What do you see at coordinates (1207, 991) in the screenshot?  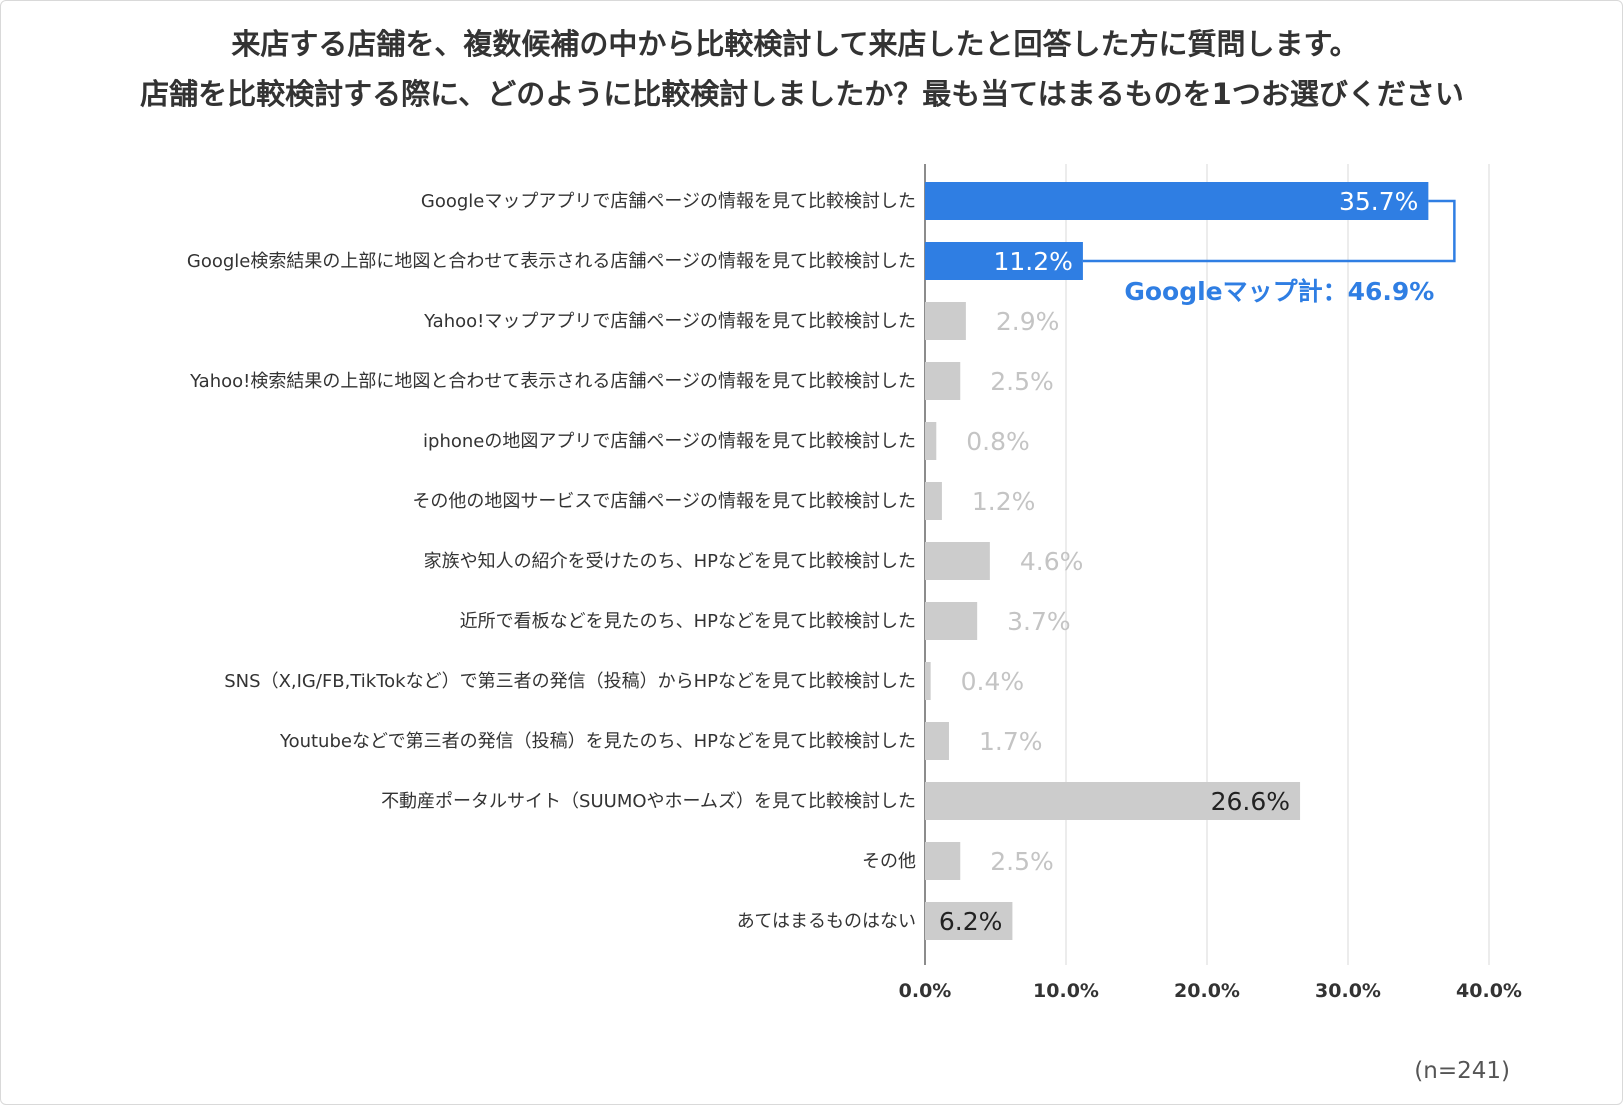 I see `x-tick-label-20: 20.0%` at bounding box center [1207, 991].